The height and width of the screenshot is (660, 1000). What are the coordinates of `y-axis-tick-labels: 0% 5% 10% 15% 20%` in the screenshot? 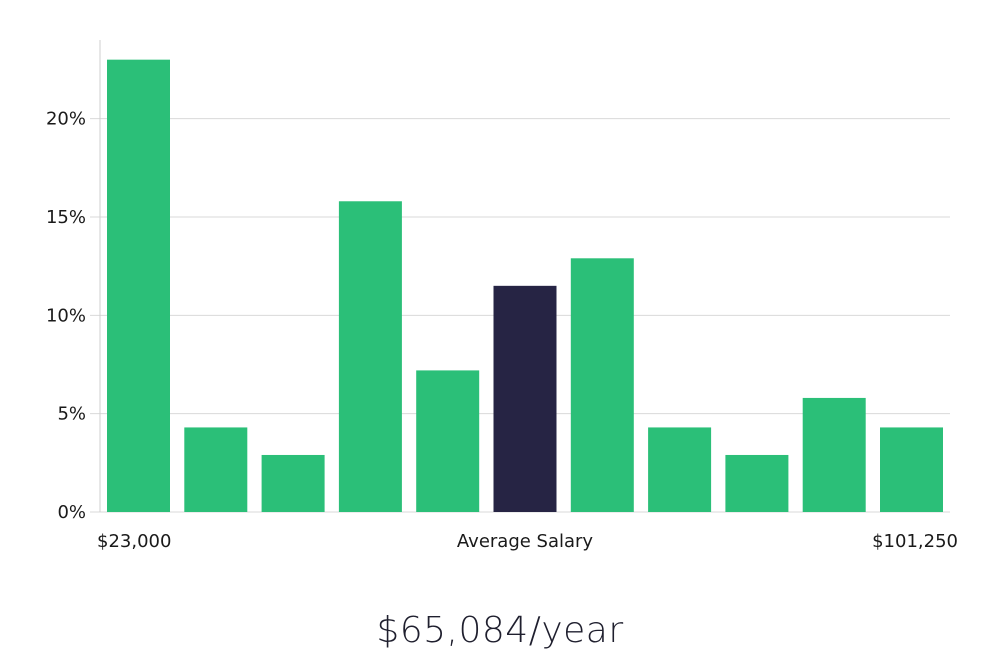 It's located at (66, 316).